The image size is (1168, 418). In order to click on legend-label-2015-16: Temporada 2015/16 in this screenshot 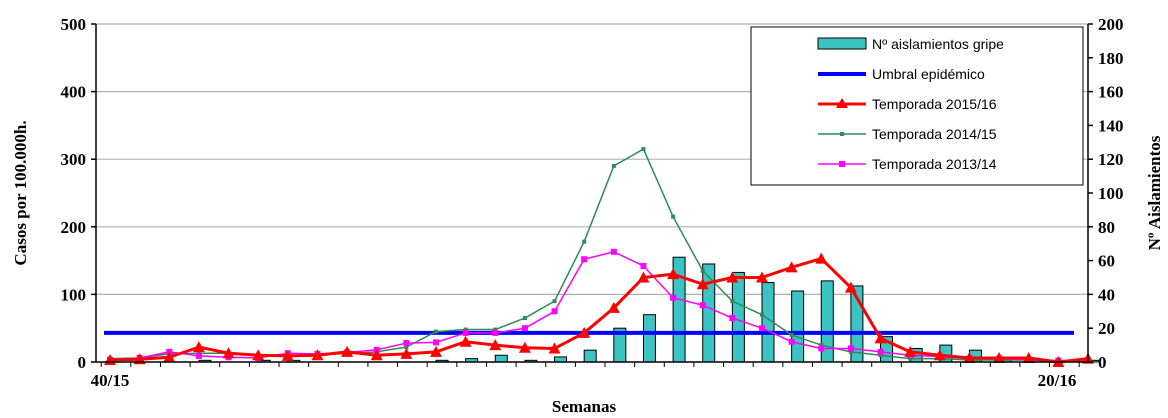, I will do `click(934, 104)`.